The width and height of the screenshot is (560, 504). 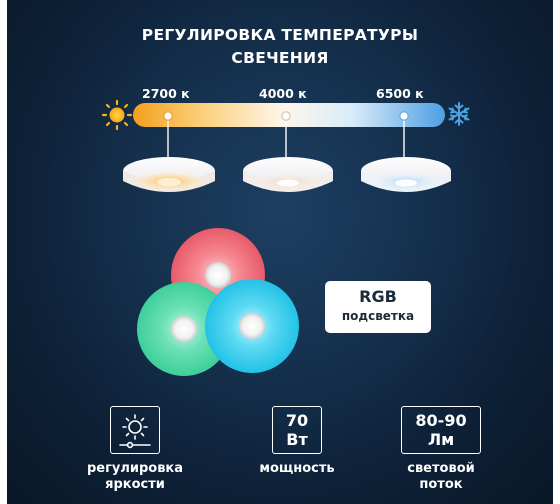 I want to click on rgb-circle-green, so click(x=184, y=329).